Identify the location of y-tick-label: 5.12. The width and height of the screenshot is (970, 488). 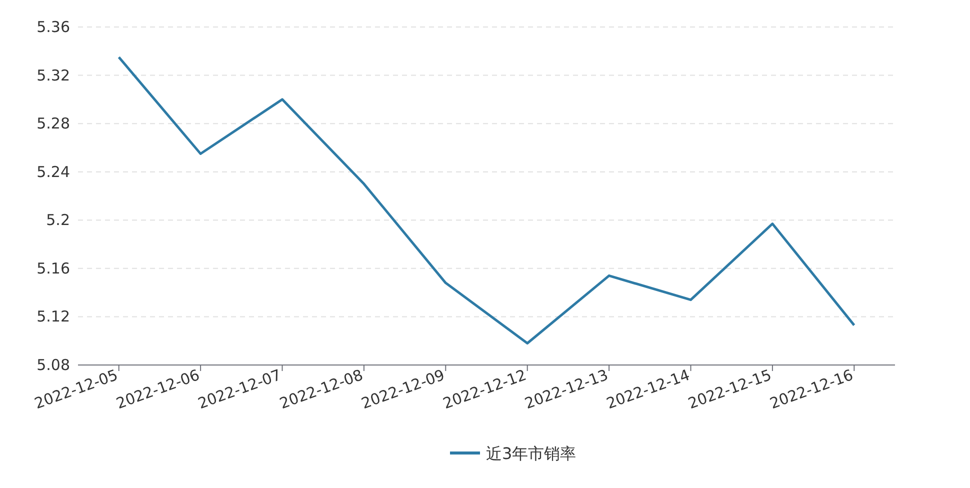
(53, 317).